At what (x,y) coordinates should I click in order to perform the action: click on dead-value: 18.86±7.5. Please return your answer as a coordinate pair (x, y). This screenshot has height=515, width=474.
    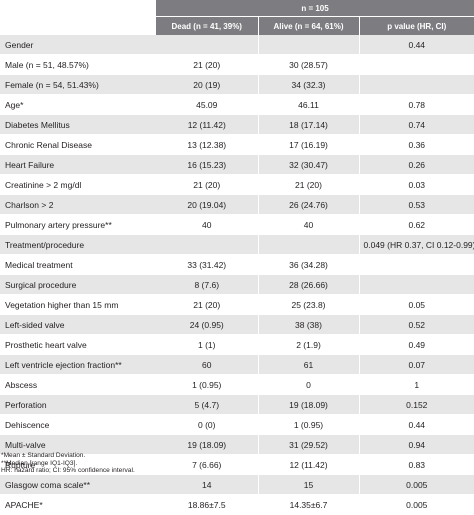
    Looking at the image, I should click on (207, 504).